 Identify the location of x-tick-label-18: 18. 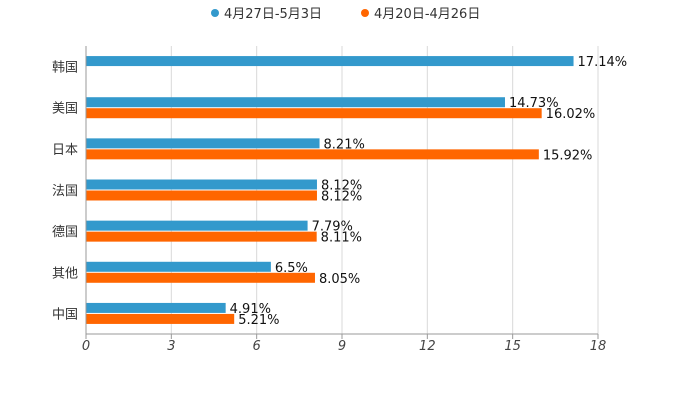
(598, 346).